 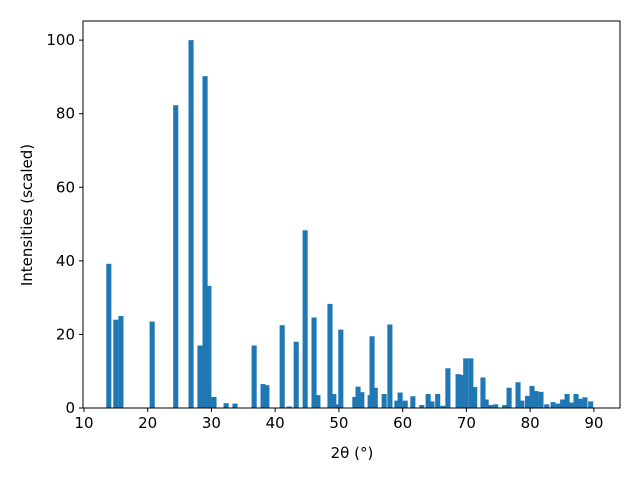 I want to click on y-tick-label: 80, so click(x=65, y=114).